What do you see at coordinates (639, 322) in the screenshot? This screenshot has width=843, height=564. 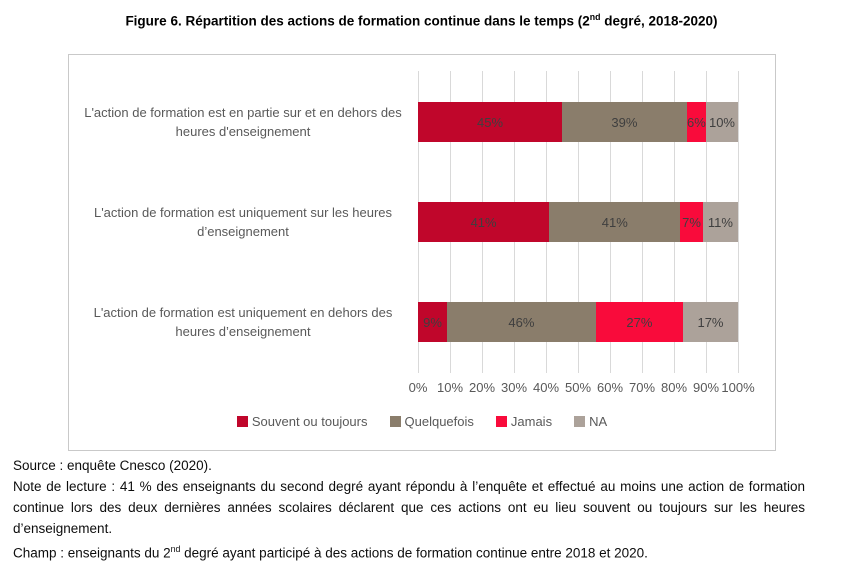 I see `bar-segment: 27%` at bounding box center [639, 322].